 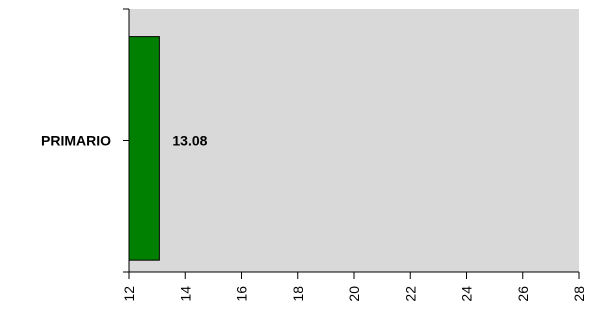 I want to click on x-tick-label: 22, so click(x=410, y=294).